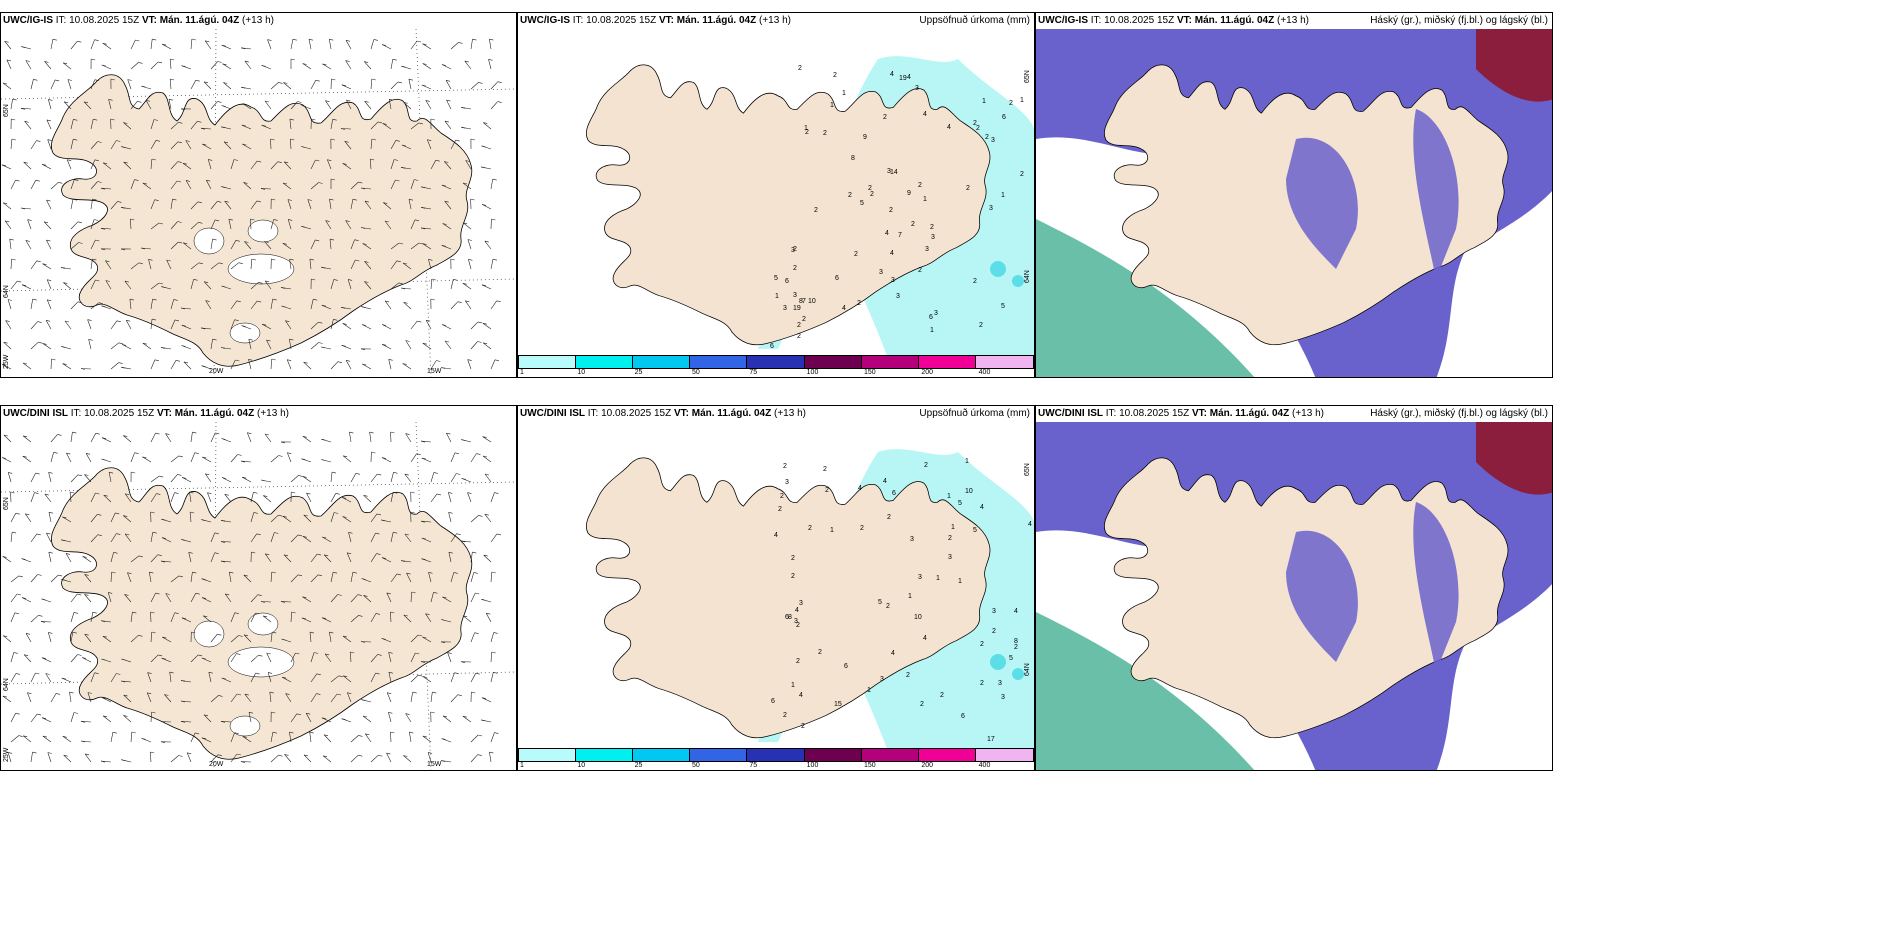 The width and height of the screenshot is (1900, 950). Describe the element at coordinates (832, 105) in the screenshot. I see `precip-value: 1` at that location.